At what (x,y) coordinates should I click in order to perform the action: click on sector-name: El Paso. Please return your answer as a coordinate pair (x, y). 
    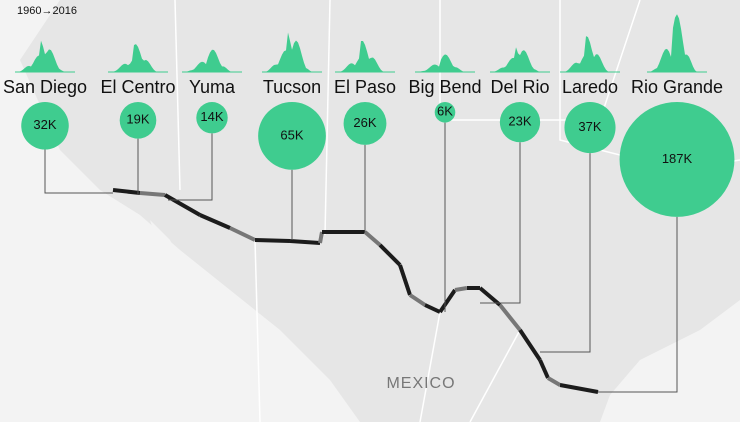
    Looking at the image, I should click on (365, 87).